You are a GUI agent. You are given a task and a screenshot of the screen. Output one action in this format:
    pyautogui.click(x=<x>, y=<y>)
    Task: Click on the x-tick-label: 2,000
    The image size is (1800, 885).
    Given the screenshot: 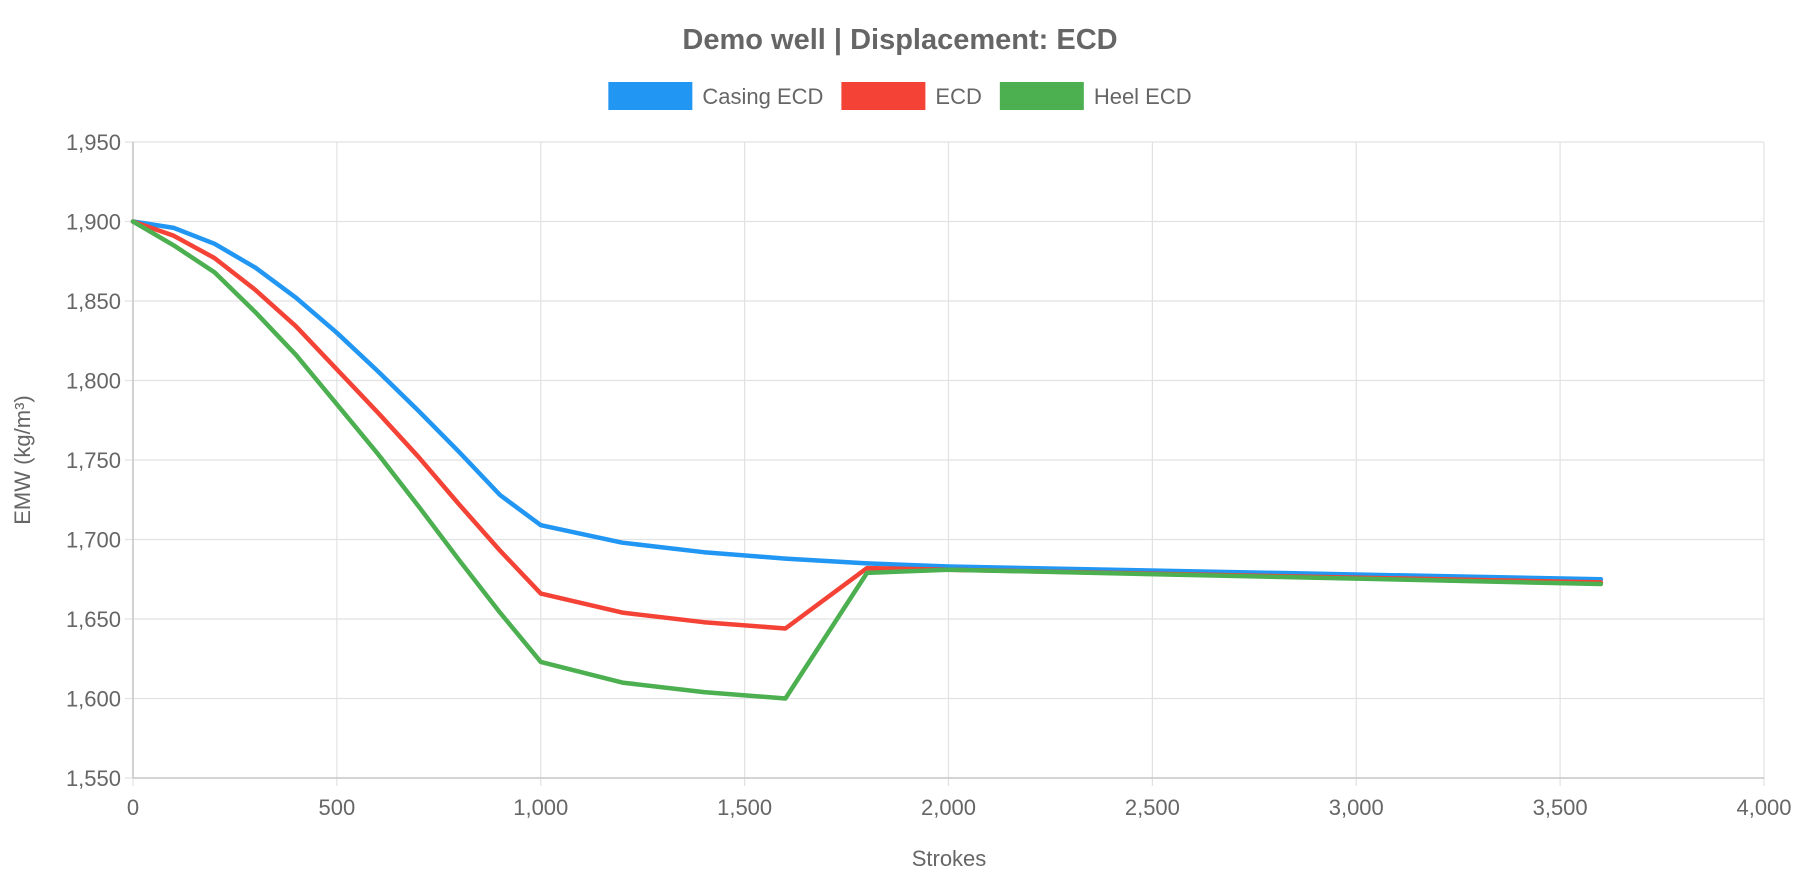 What is the action you would take?
    pyautogui.click(x=948, y=807)
    